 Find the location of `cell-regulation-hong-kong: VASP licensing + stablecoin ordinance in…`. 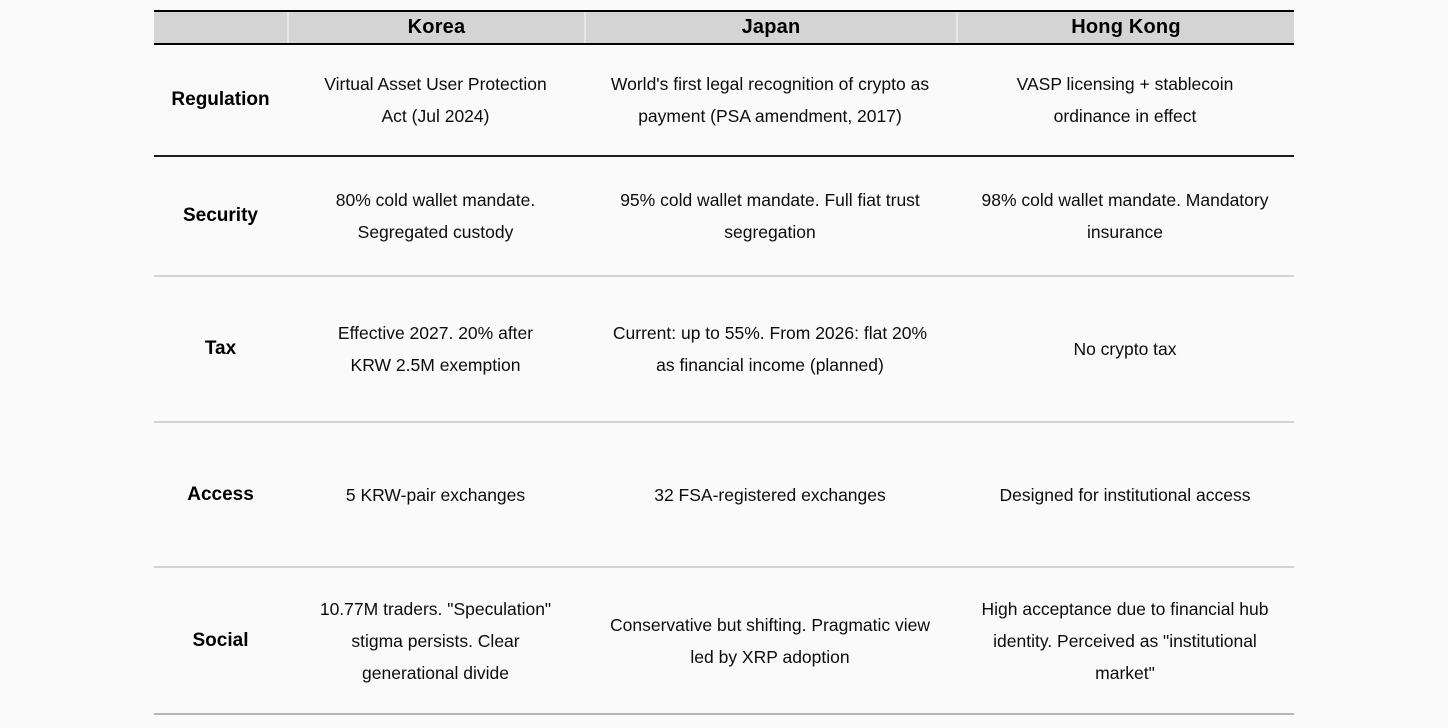

cell-regulation-hong-kong: VASP licensing + stablecoin ordinance in… is located at coordinates (1125, 100).